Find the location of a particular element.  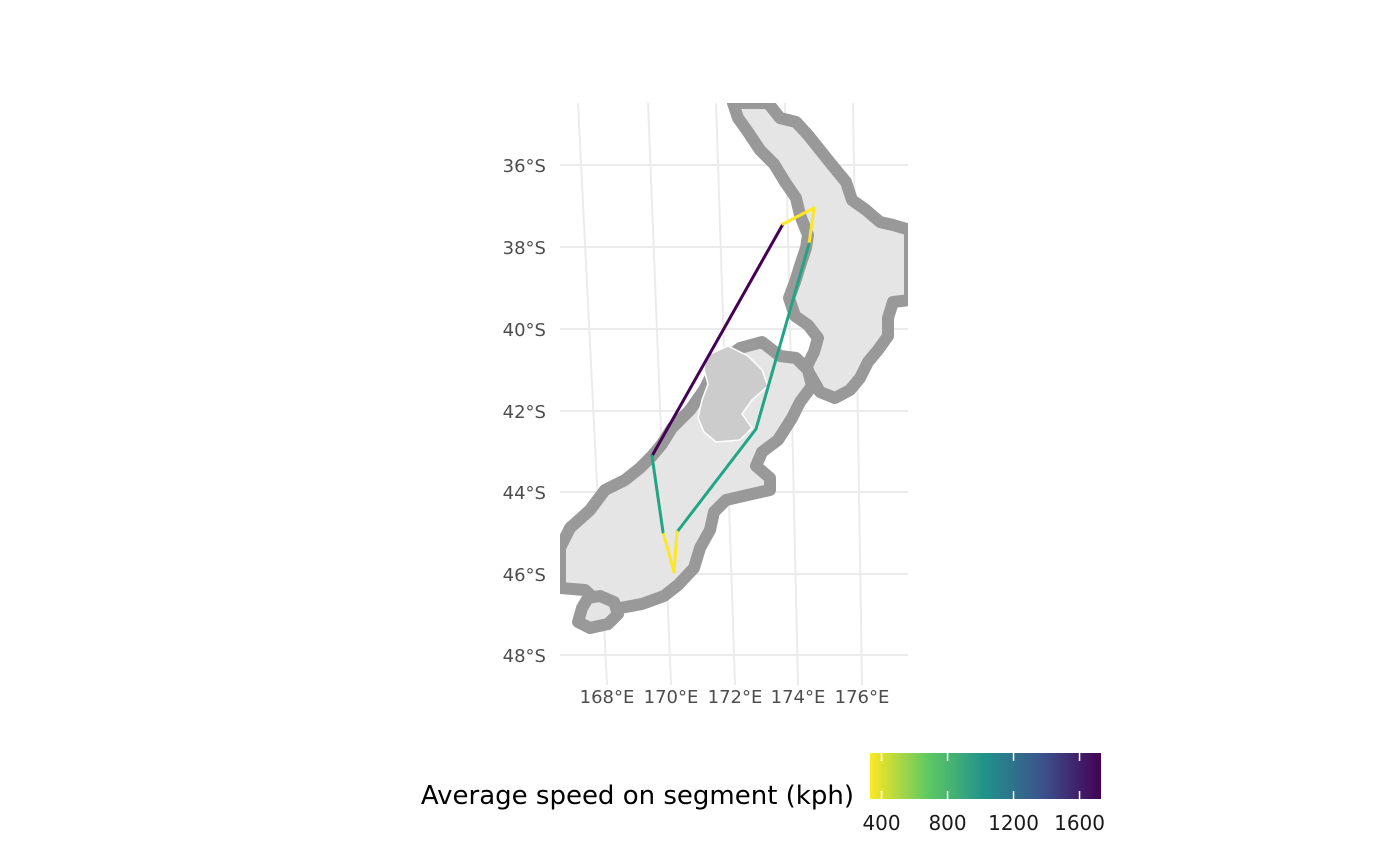

y-tick-label: 44°S is located at coordinates (524, 493).